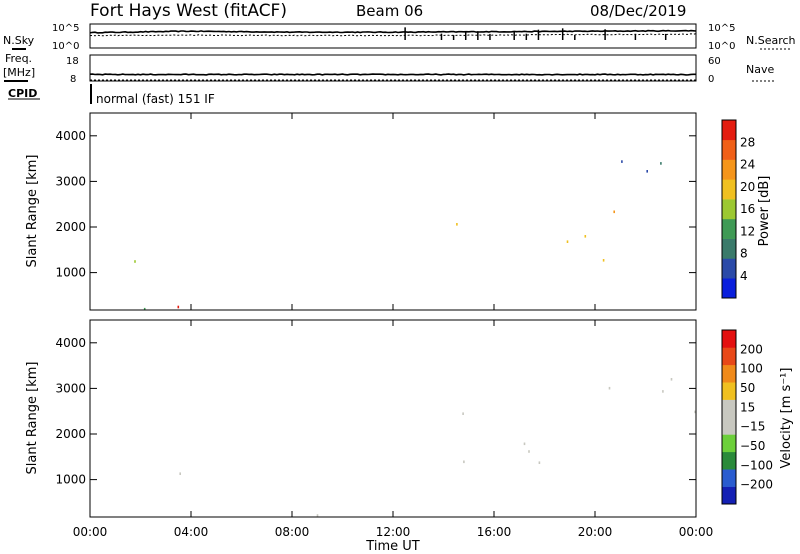  What do you see at coordinates (751, 369) in the screenshot?
I see `velocity-colorbar-tick-label: 100` at bounding box center [751, 369].